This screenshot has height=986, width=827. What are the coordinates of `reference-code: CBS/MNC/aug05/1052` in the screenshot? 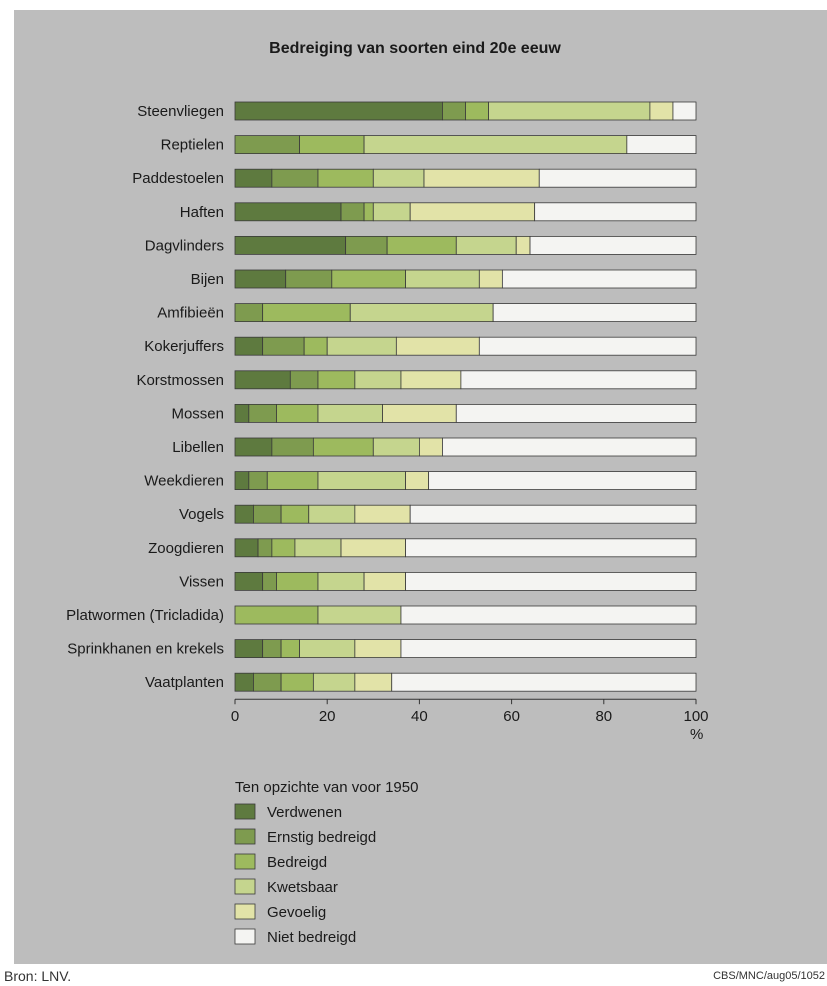 It's located at (769, 976).